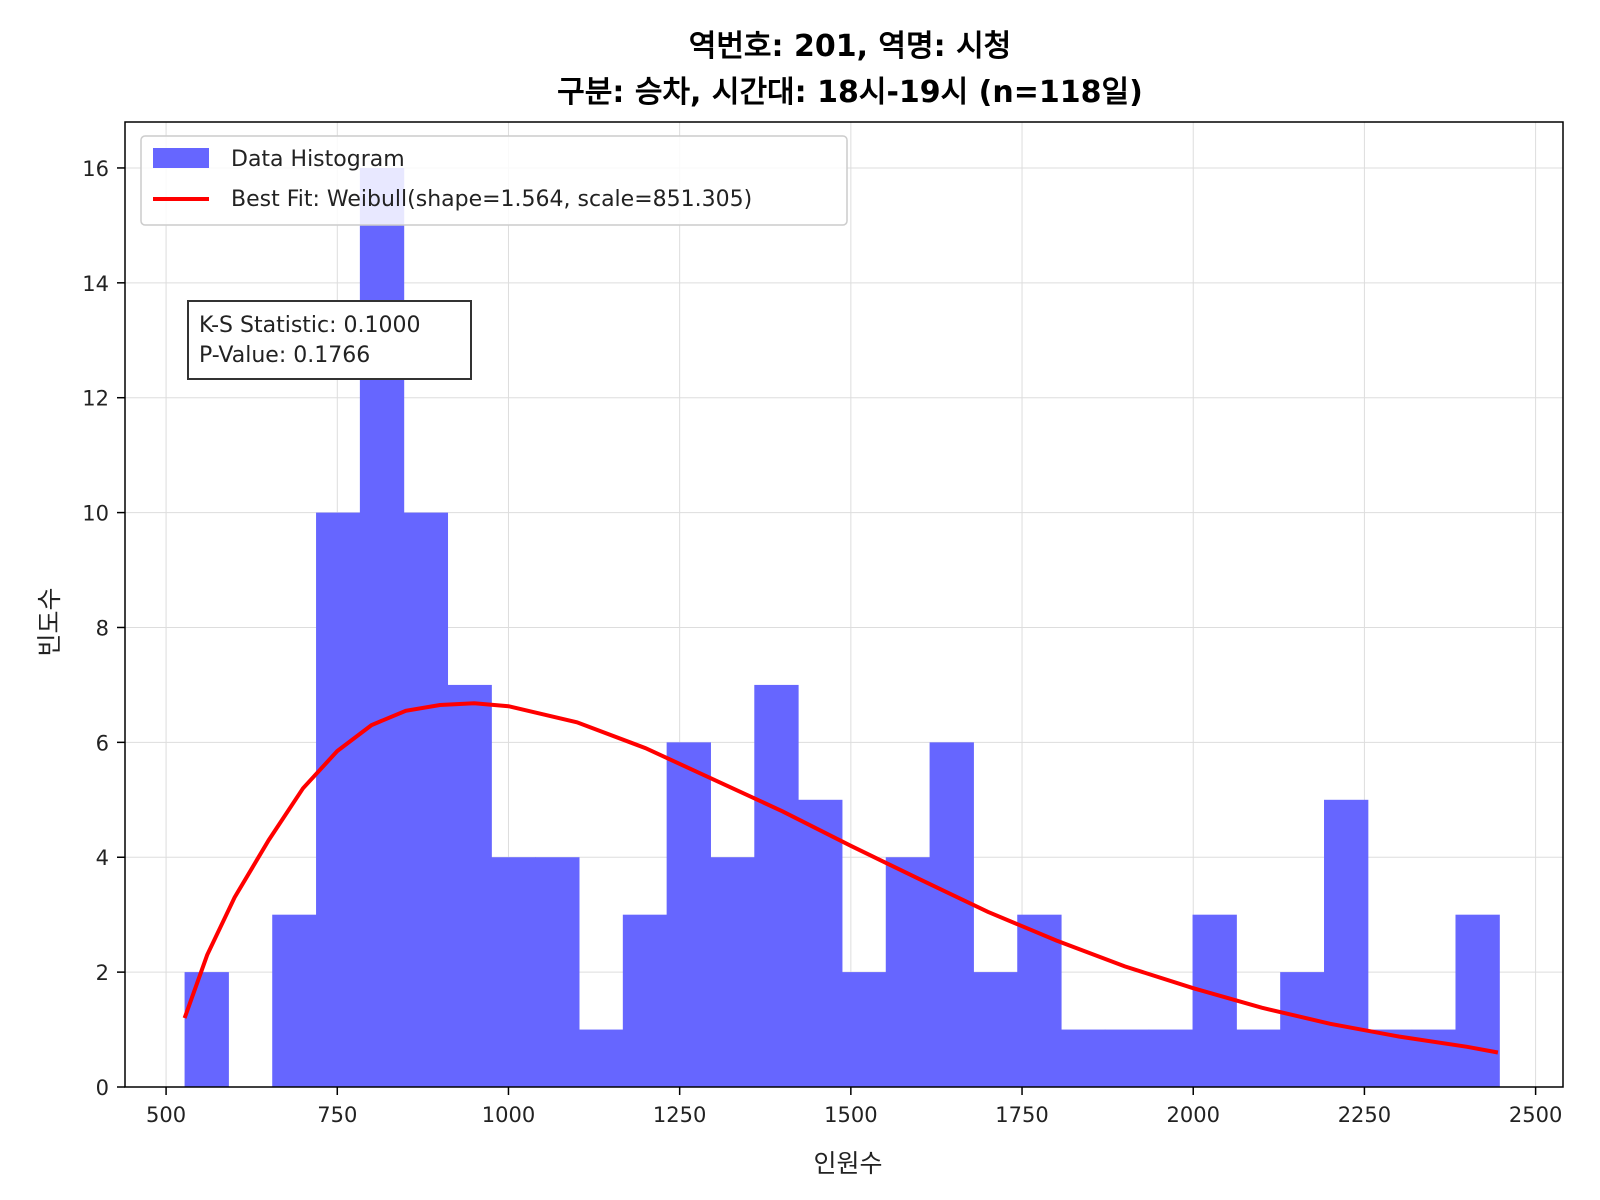 The height and width of the screenshot is (1200, 1600). I want to click on y-axis: 0 2 4 6 8 10 12 14 16, so click(103, 628).